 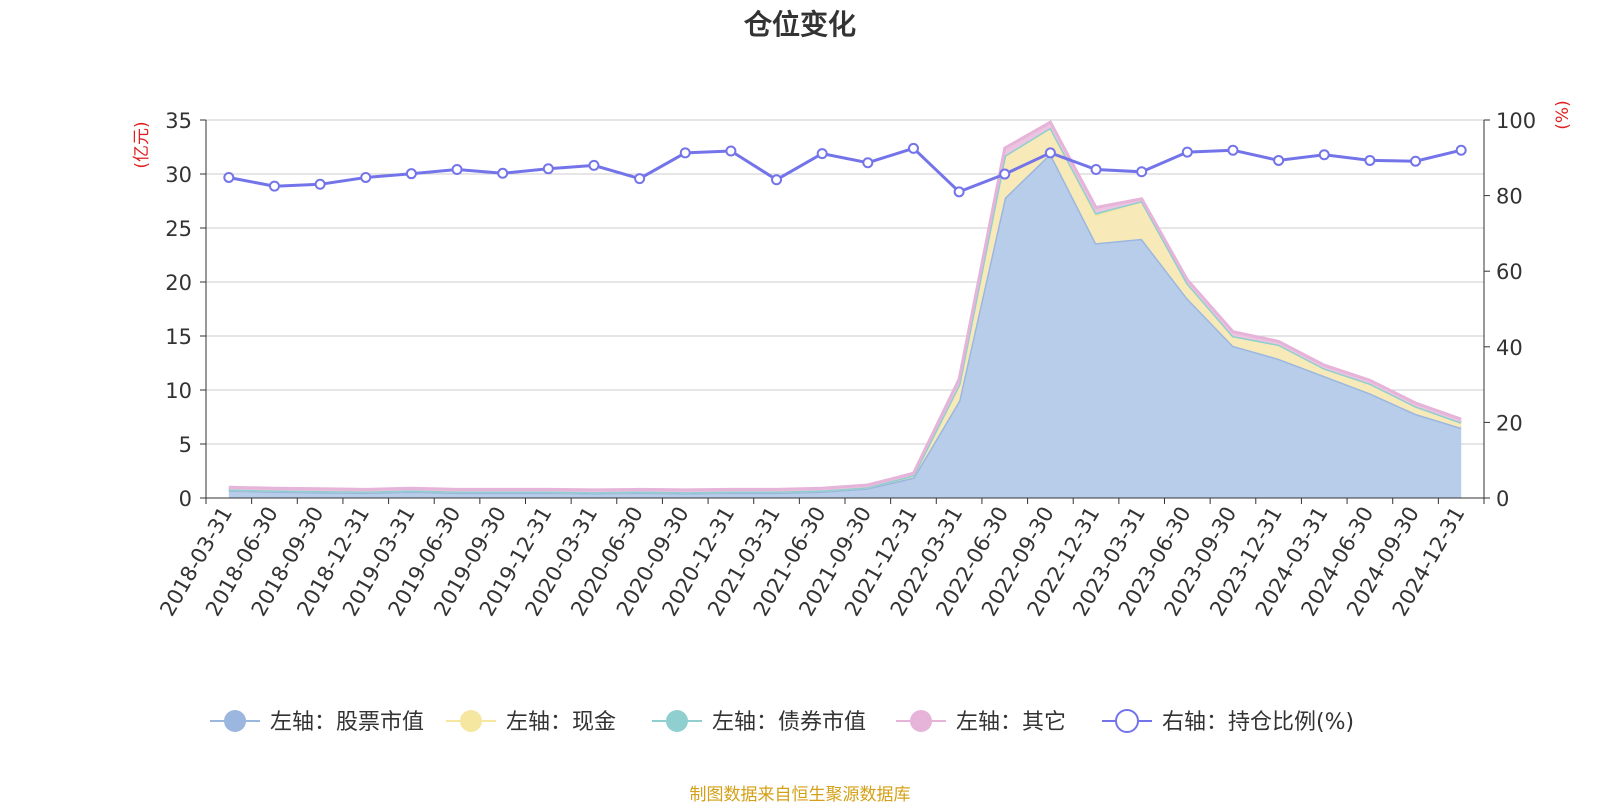 I want to click on left-tick-label: 35, so click(x=178, y=121).